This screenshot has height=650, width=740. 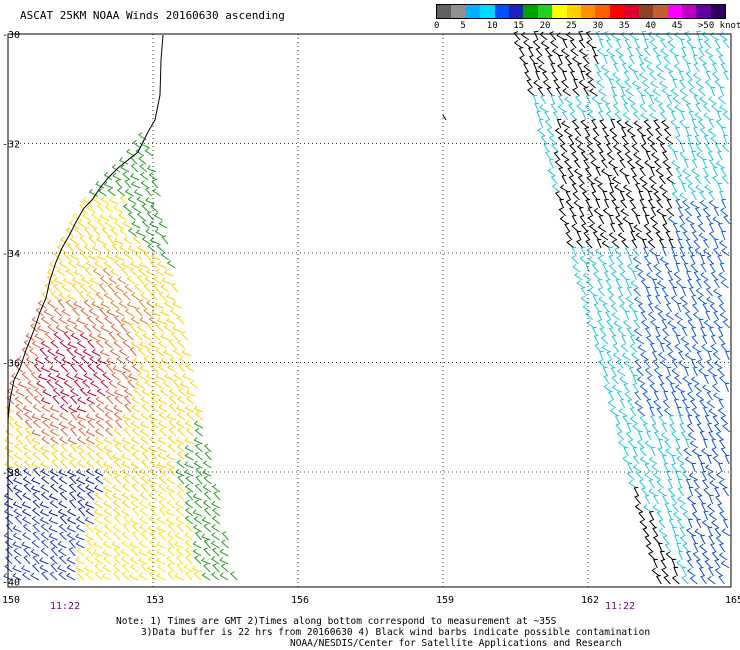 What do you see at coordinates (342, 606) in the screenshot?
I see `pass-time-labels: 11:22 11:22` at bounding box center [342, 606].